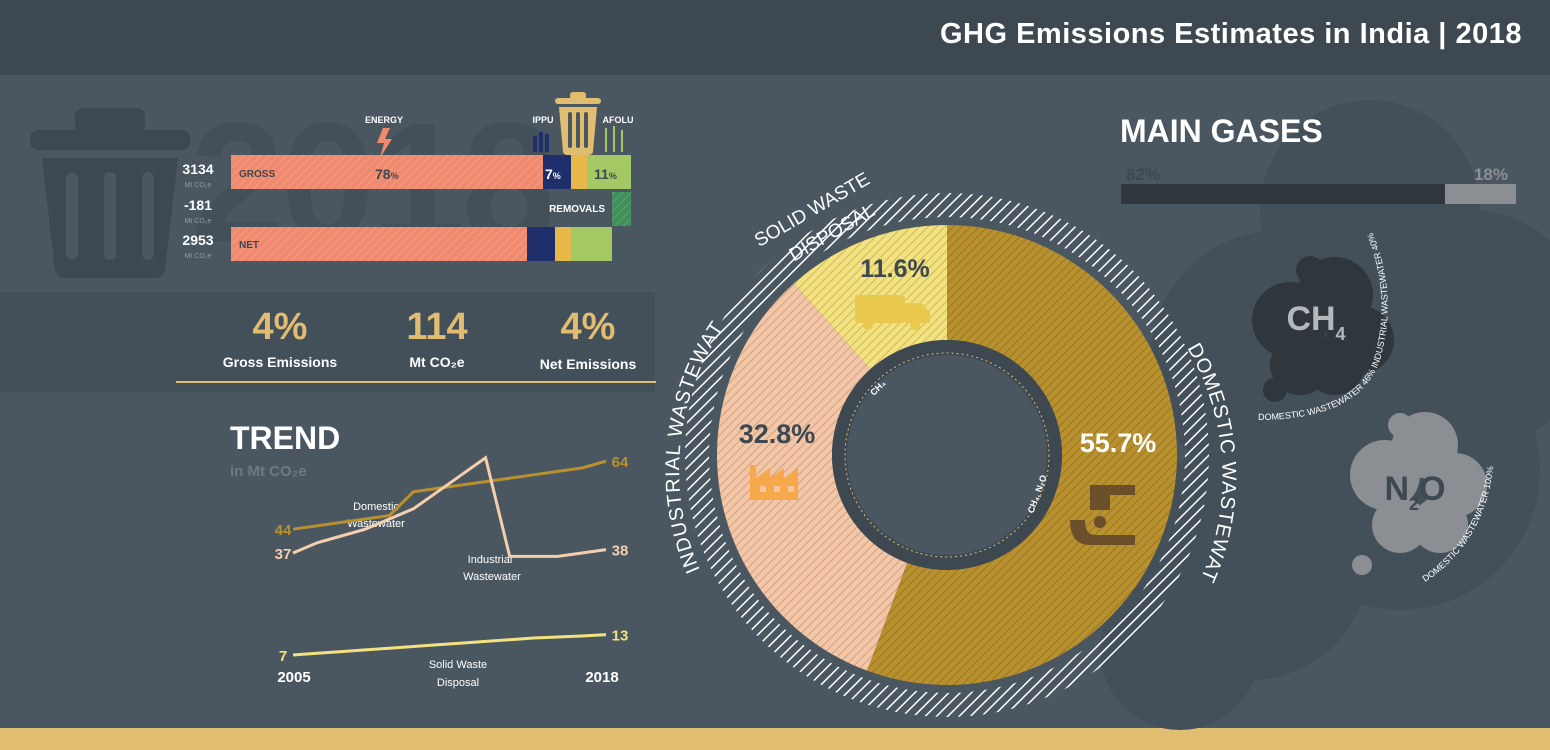  What do you see at coordinates (542, 120) in the screenshot?
I see `ippu-label: IPPU` at bounding box center [542, 120].